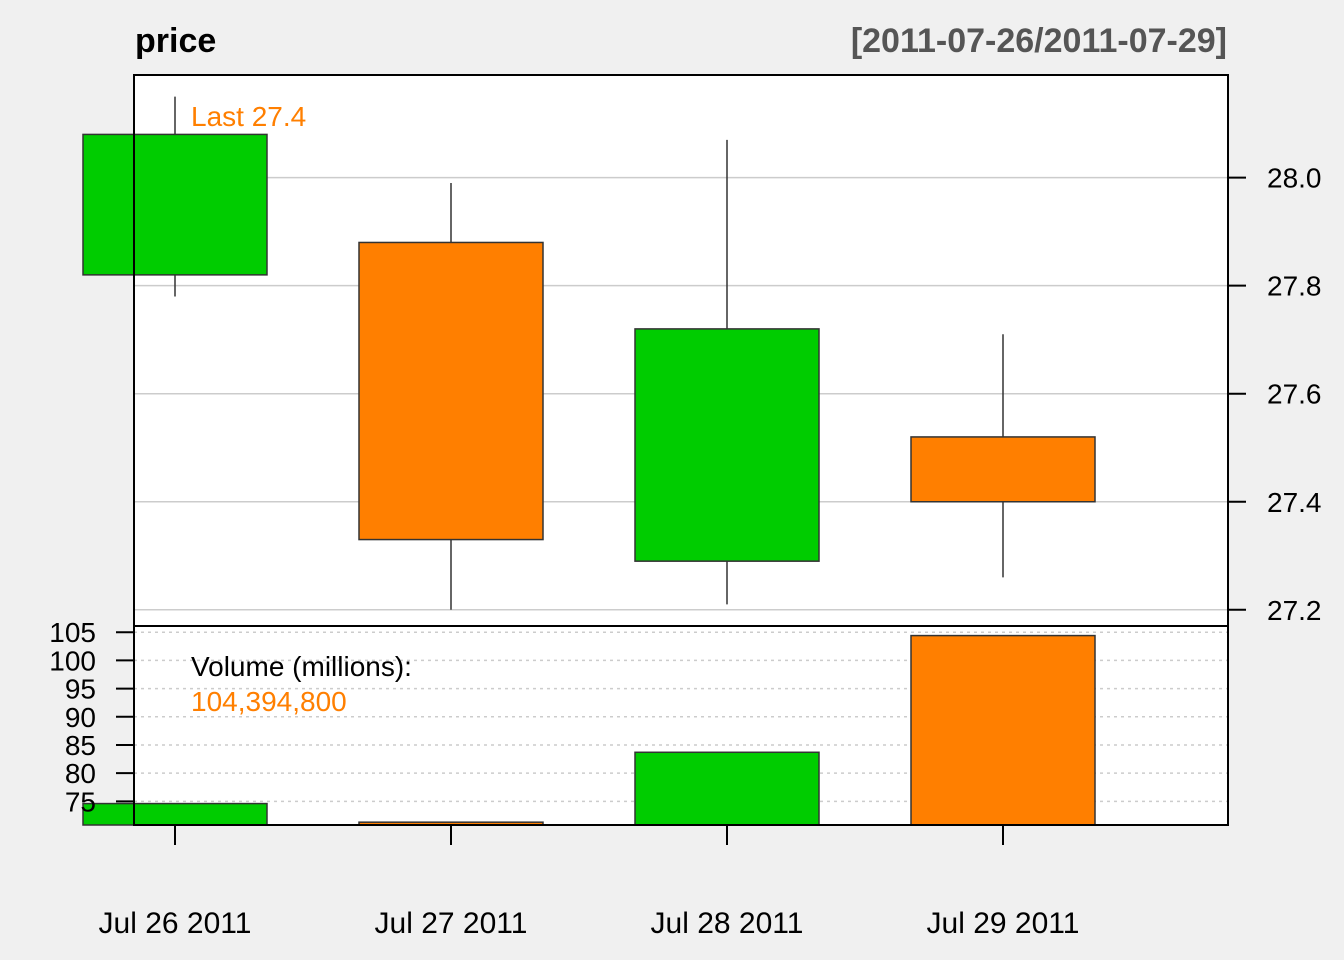 The width and height of the screenshot is (1344, 960). What do you see at coordinates (1294, 610) in the screenshot?
I see `price-tick-label: 27.2` at bounding box center [1294, 610].